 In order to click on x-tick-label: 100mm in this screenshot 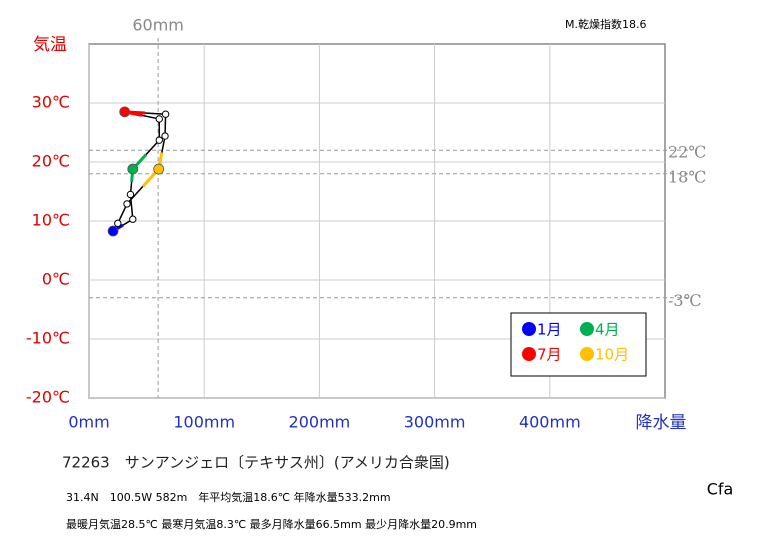, I will do `click(204, 422)`.